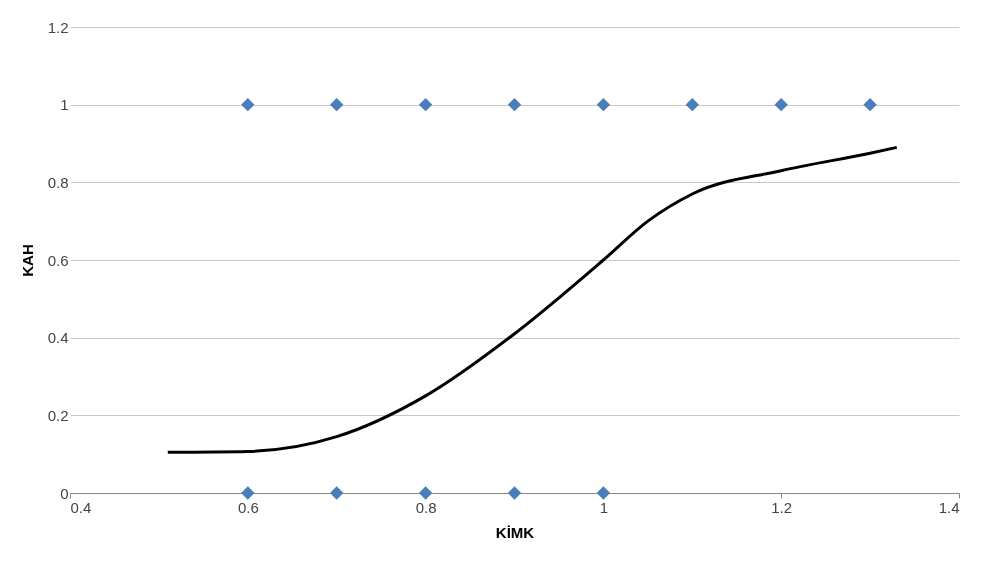 The width and height of the screenshot is (1006, 583). What do you see at coordinates (248, 507) in the screenshot?
I see `x-tick-label: 0.6` at bounding box center [248, 507].